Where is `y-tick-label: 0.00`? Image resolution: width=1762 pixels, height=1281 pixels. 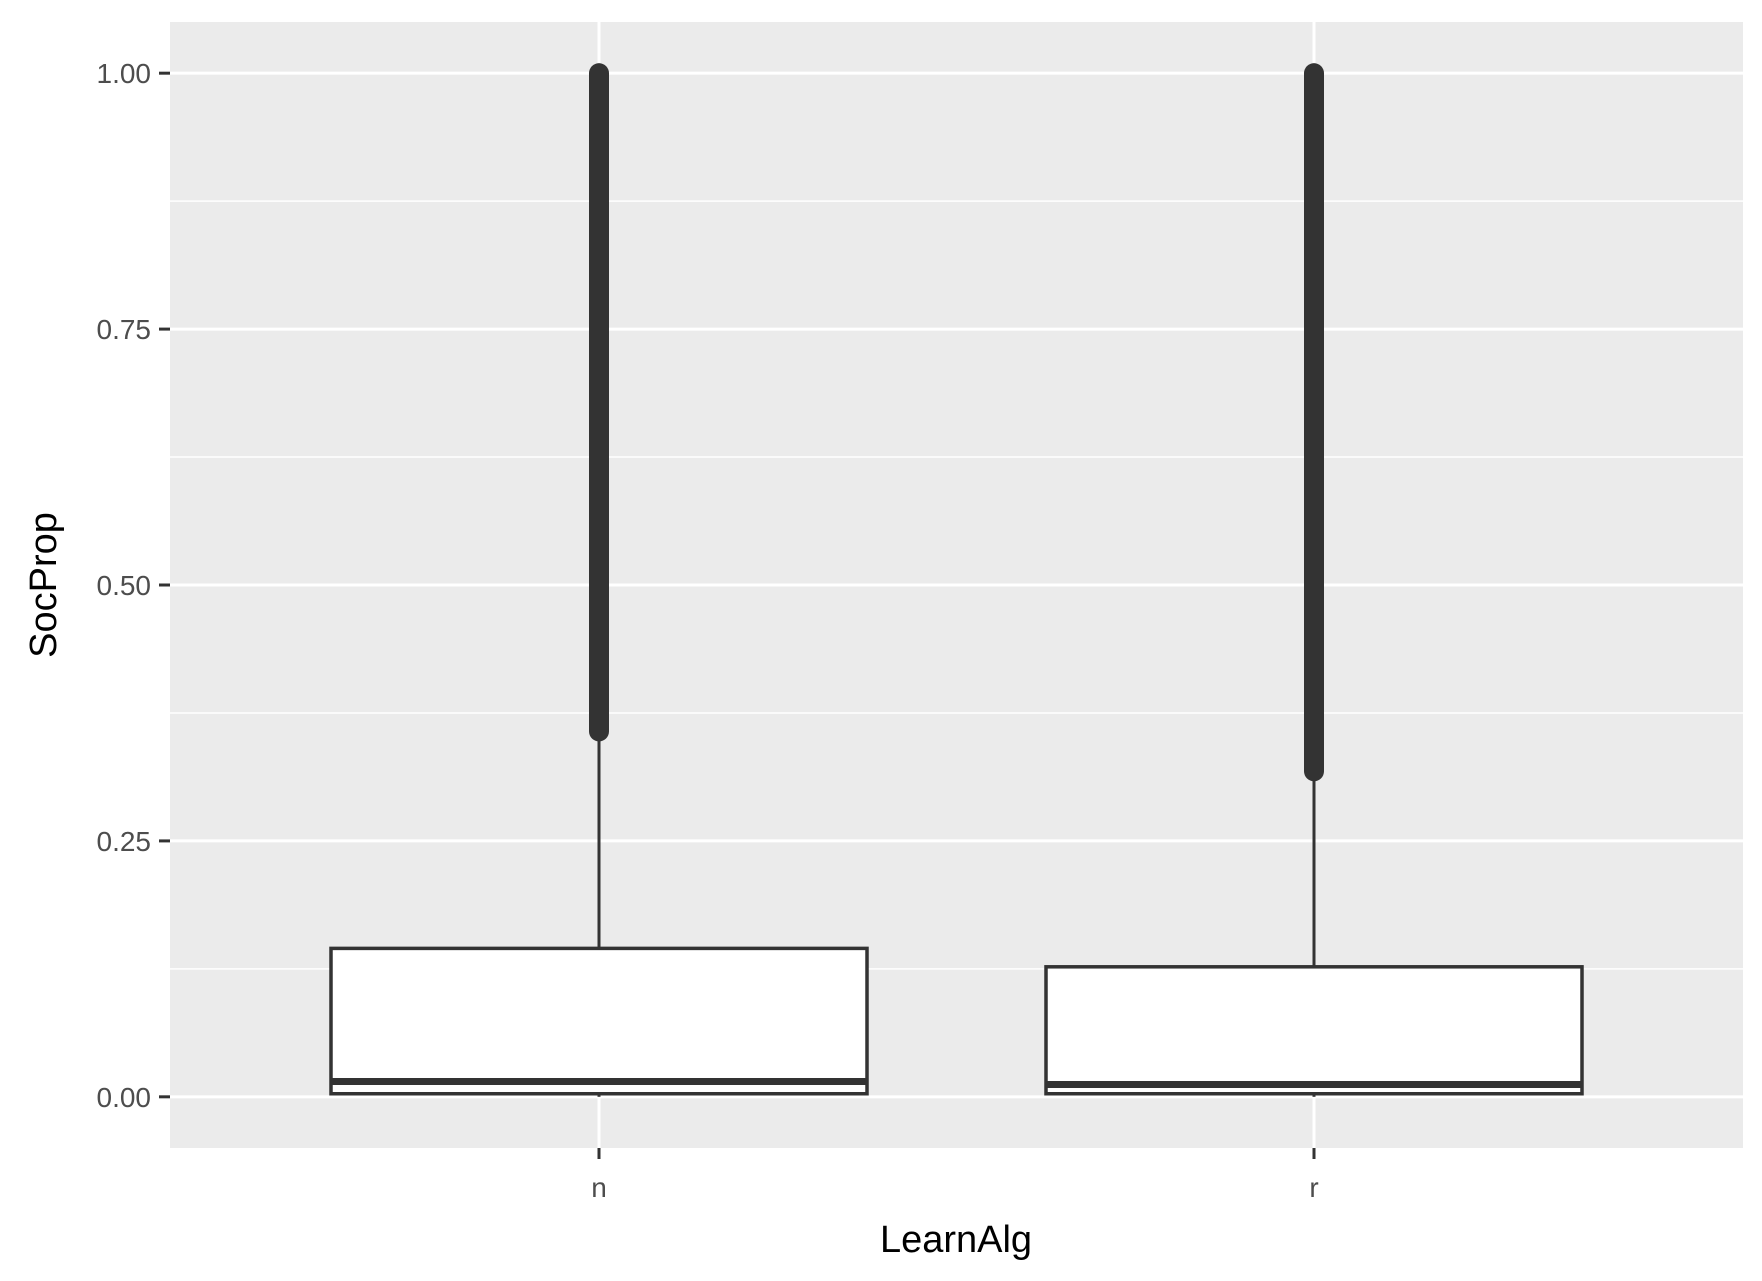 y-tick-label: 0.00 is located at coordinates (124, 1097).